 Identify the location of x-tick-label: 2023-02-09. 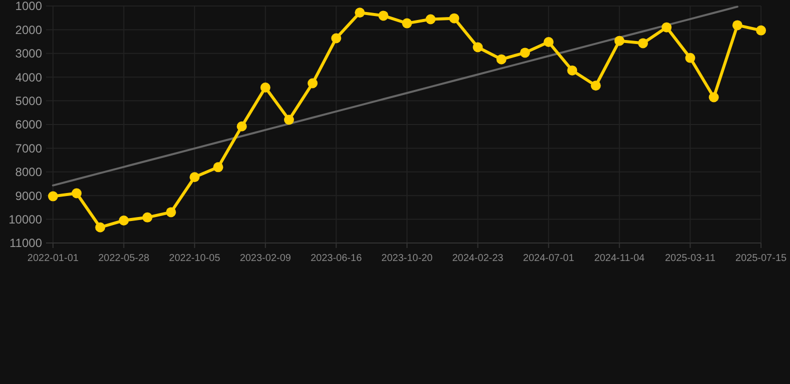
(266, 258).